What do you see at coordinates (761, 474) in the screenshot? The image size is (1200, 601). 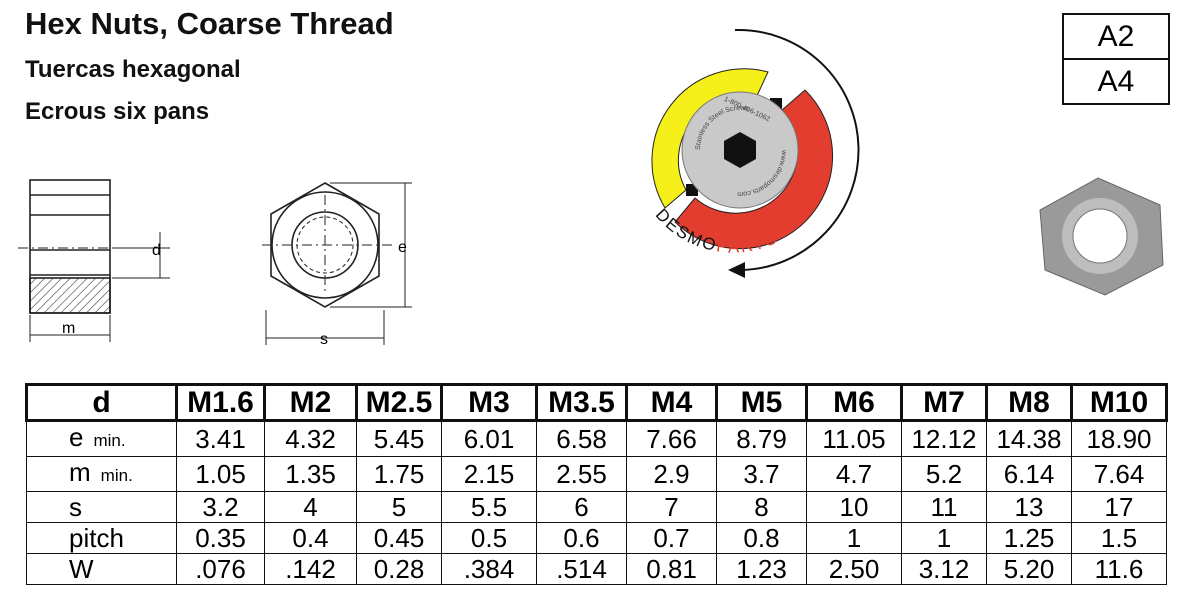 I see `cell: 3.7` at bounding box center [761, 474].